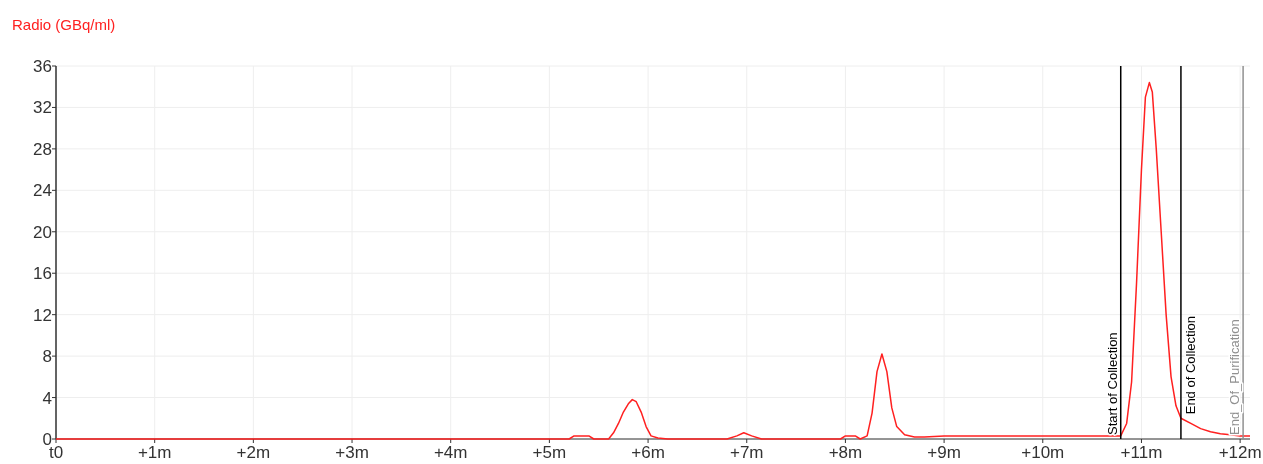 This screenshot has width=1263, height=464. I want to click on y-tick-label: 12, so click(42, 315).